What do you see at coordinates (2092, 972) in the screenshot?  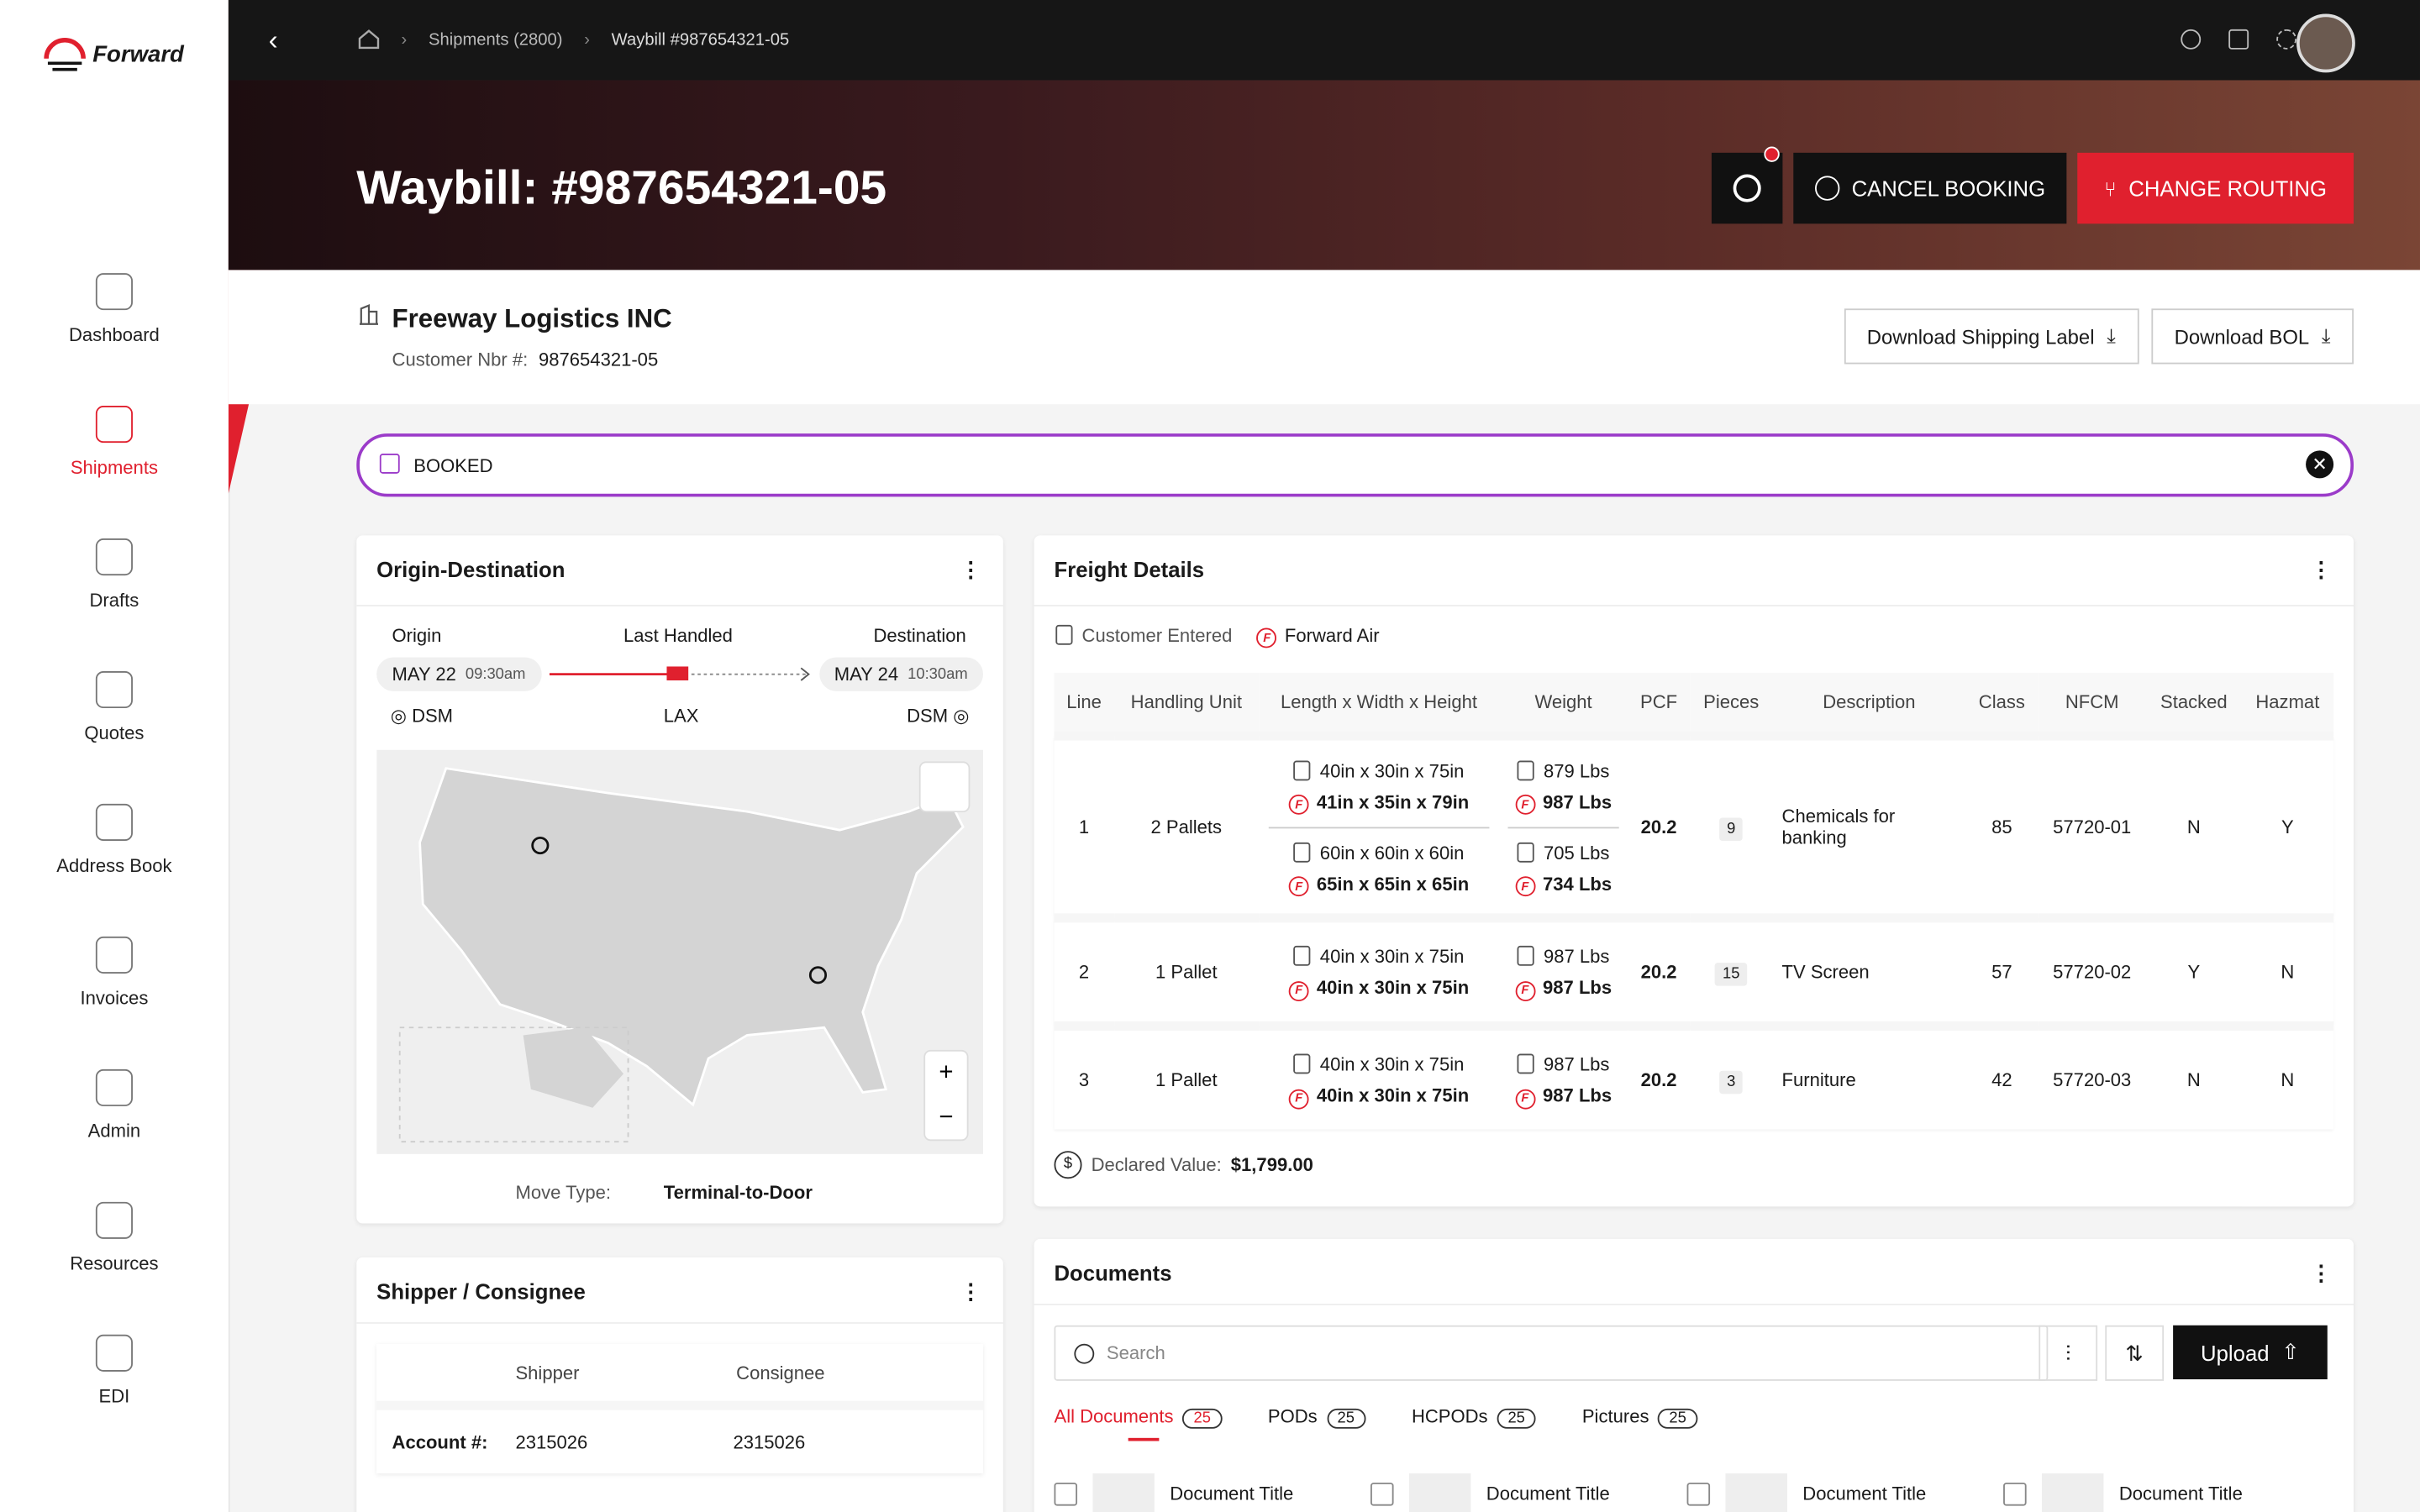 I see `nfcm: 57720-02` at bounding box center [2092, 972].